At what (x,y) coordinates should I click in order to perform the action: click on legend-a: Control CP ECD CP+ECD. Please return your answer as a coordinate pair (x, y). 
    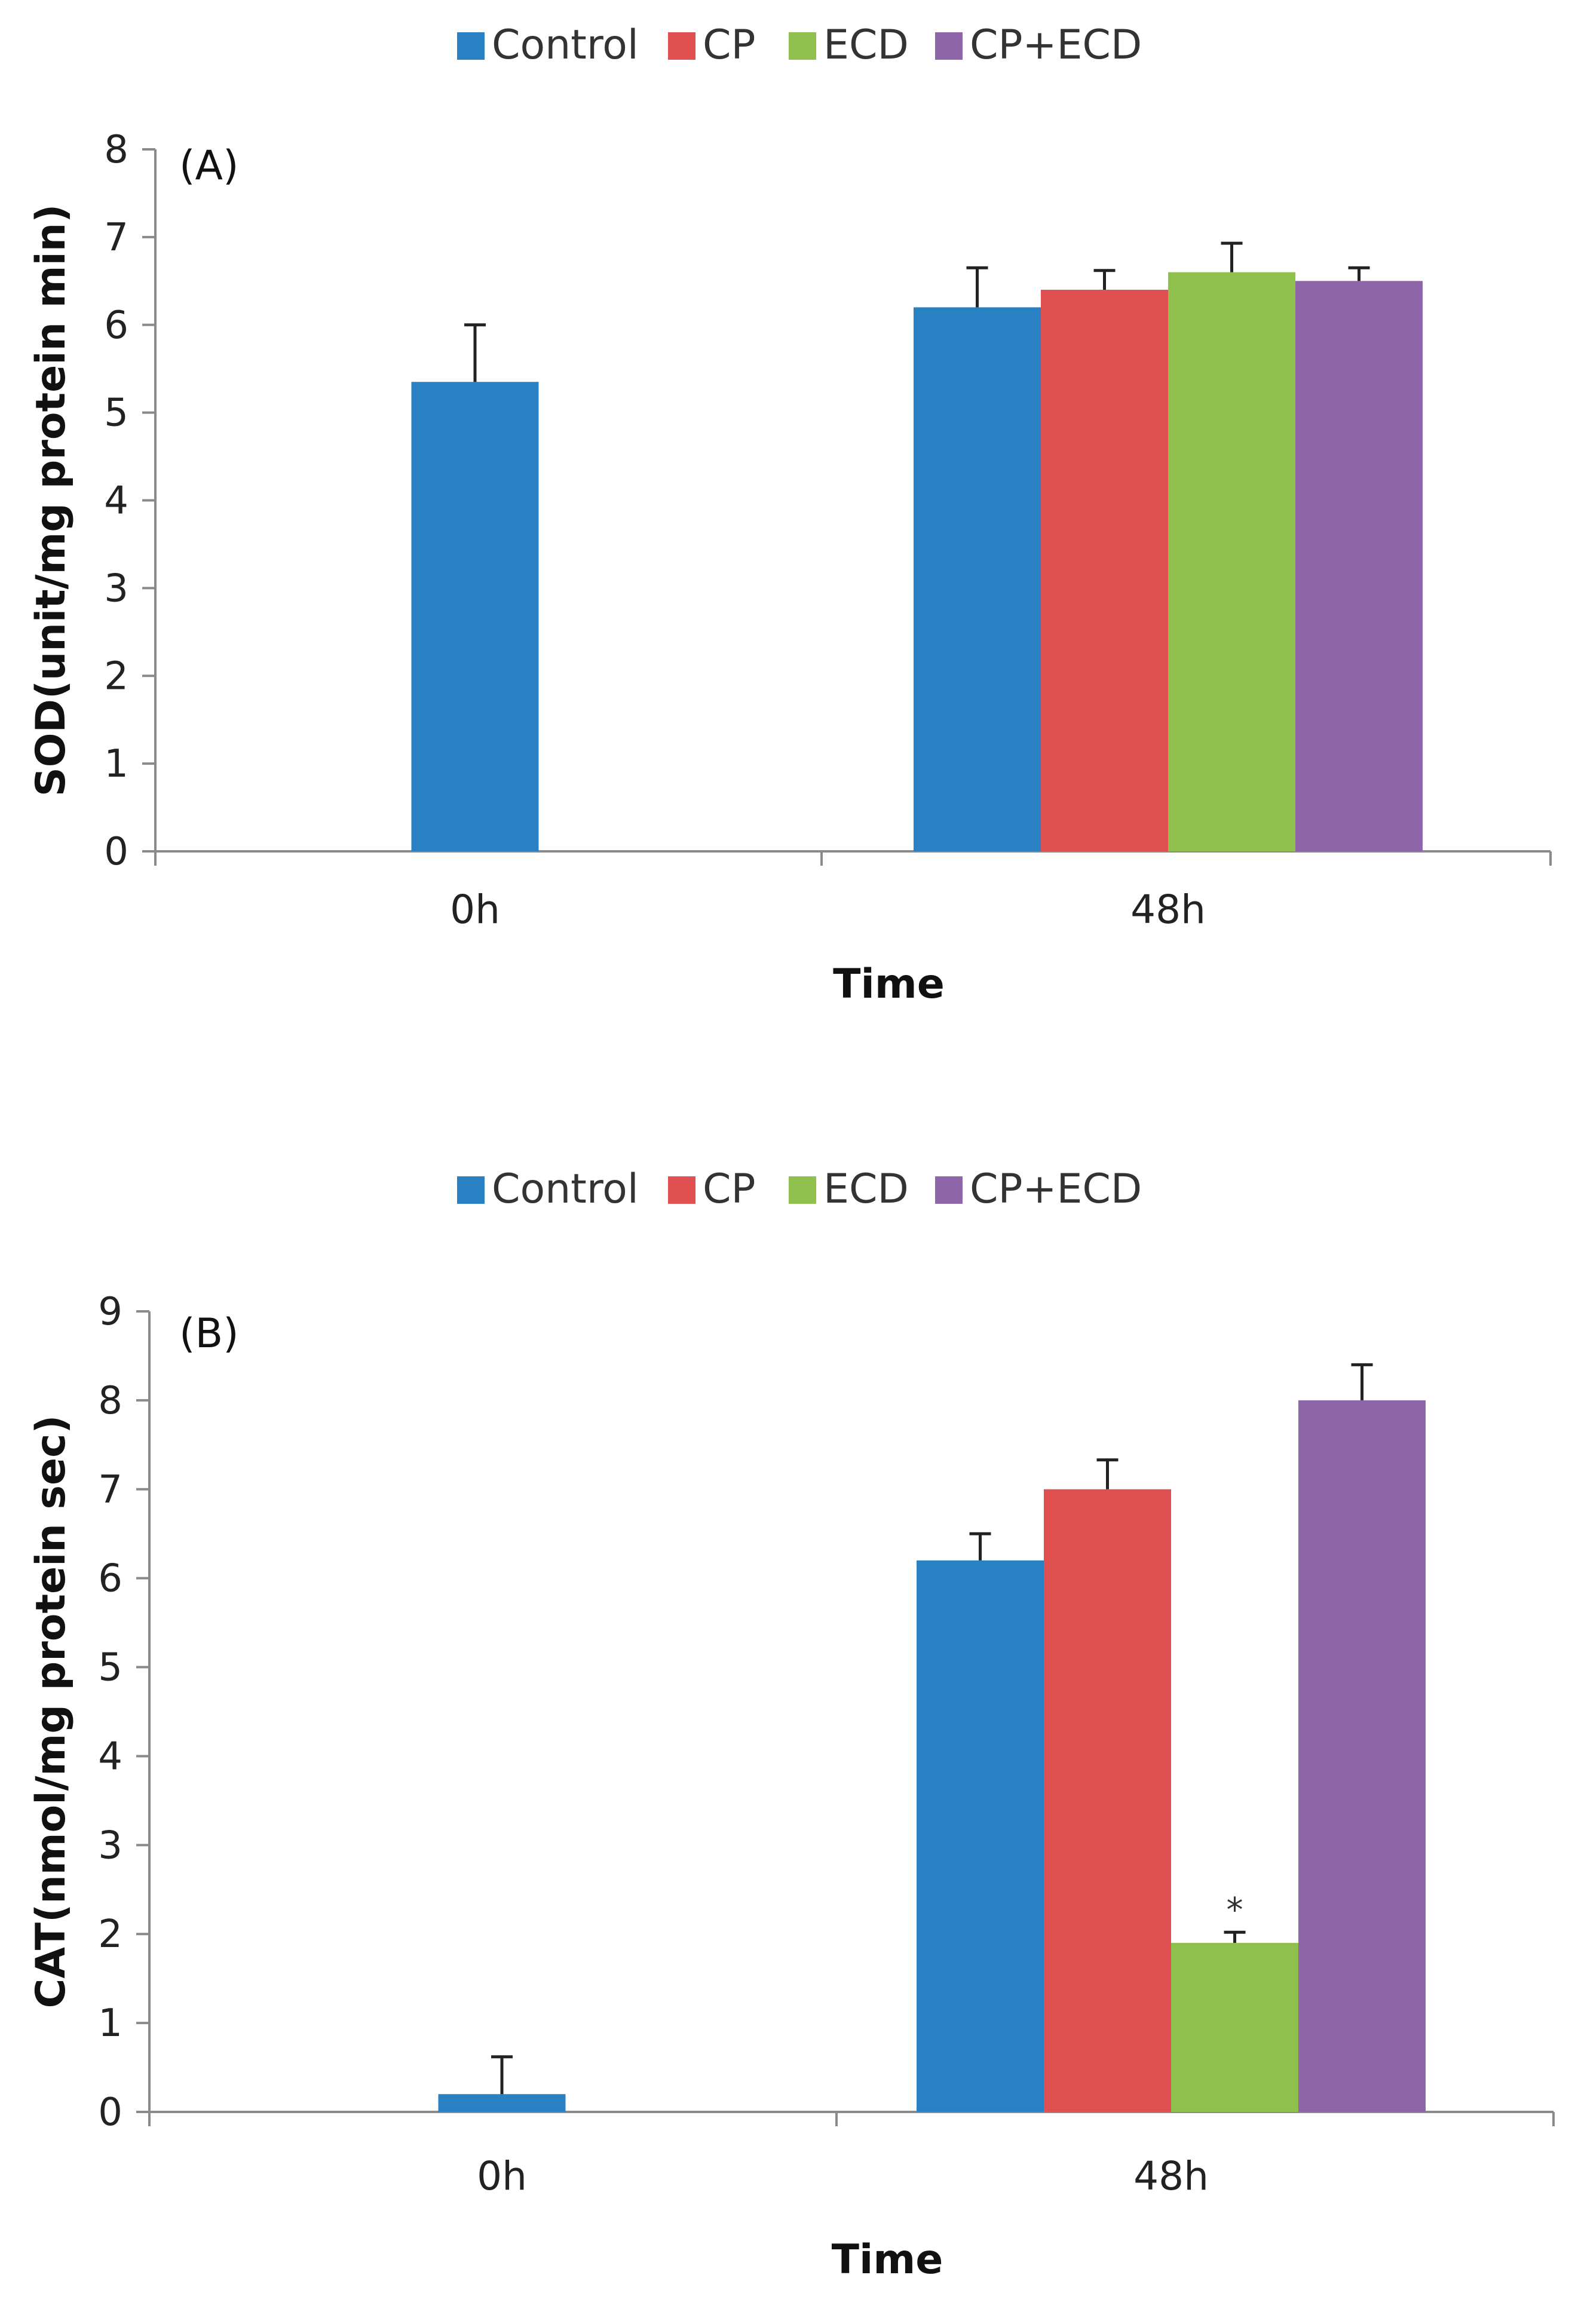
    Looking at the image, I should click on (799, 45).